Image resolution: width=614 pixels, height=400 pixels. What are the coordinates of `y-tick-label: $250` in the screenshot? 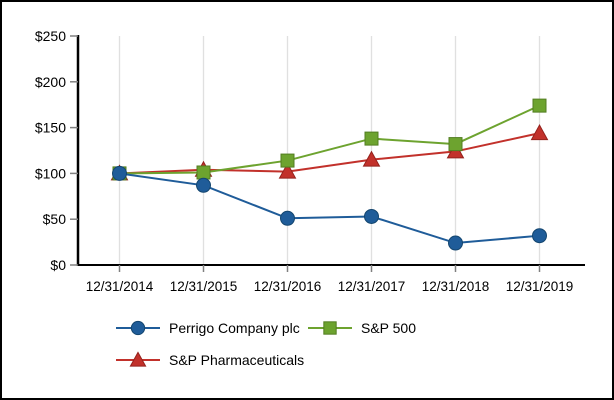 It's located at (50, 36).